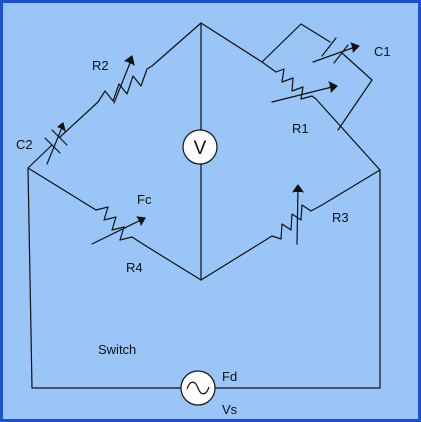 This screenshot has width=421, height=422. I want to click on wire-r1-to-right, so click(348, 134).